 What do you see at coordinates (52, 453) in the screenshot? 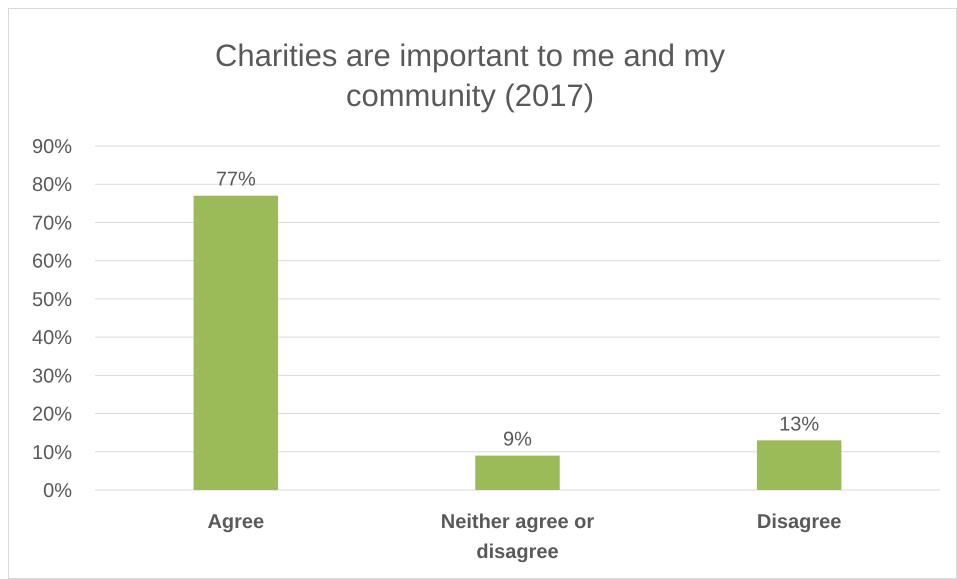
I see `y-tick-label: 10%` at bounding box center [52, 453].